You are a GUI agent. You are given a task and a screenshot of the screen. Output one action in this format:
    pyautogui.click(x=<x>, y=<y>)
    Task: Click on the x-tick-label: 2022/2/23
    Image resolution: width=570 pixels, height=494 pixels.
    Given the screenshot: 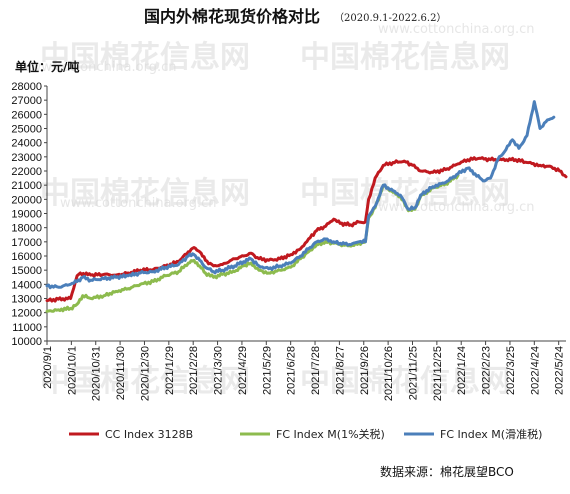 What is the action you would take?
    pyautogui.click(x=487, y=370)
    